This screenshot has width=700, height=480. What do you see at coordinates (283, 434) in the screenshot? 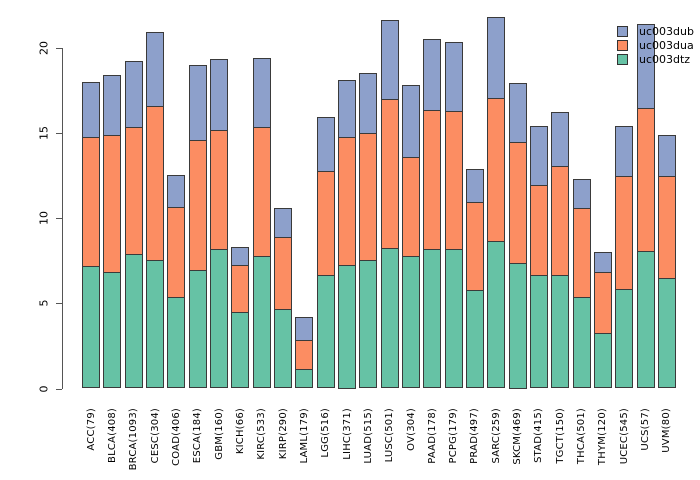
I see `x-tick-label: KIRP(290)` at bounding box center [283, 434].